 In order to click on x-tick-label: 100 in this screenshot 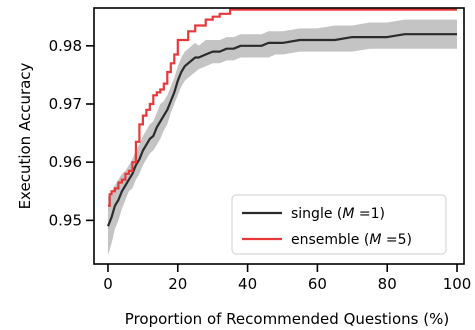, I will do `click(457, 284)`.